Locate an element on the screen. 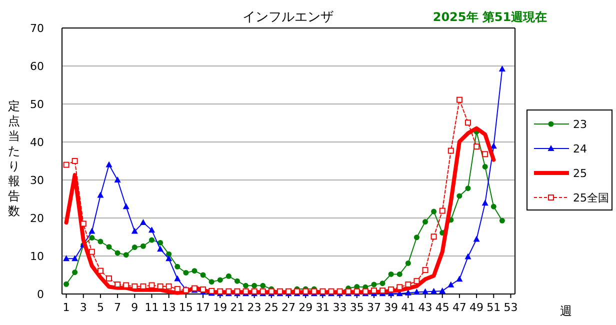 The image size is (616, 325). x-tick-label: 47 is located at coordinates (459, 307).